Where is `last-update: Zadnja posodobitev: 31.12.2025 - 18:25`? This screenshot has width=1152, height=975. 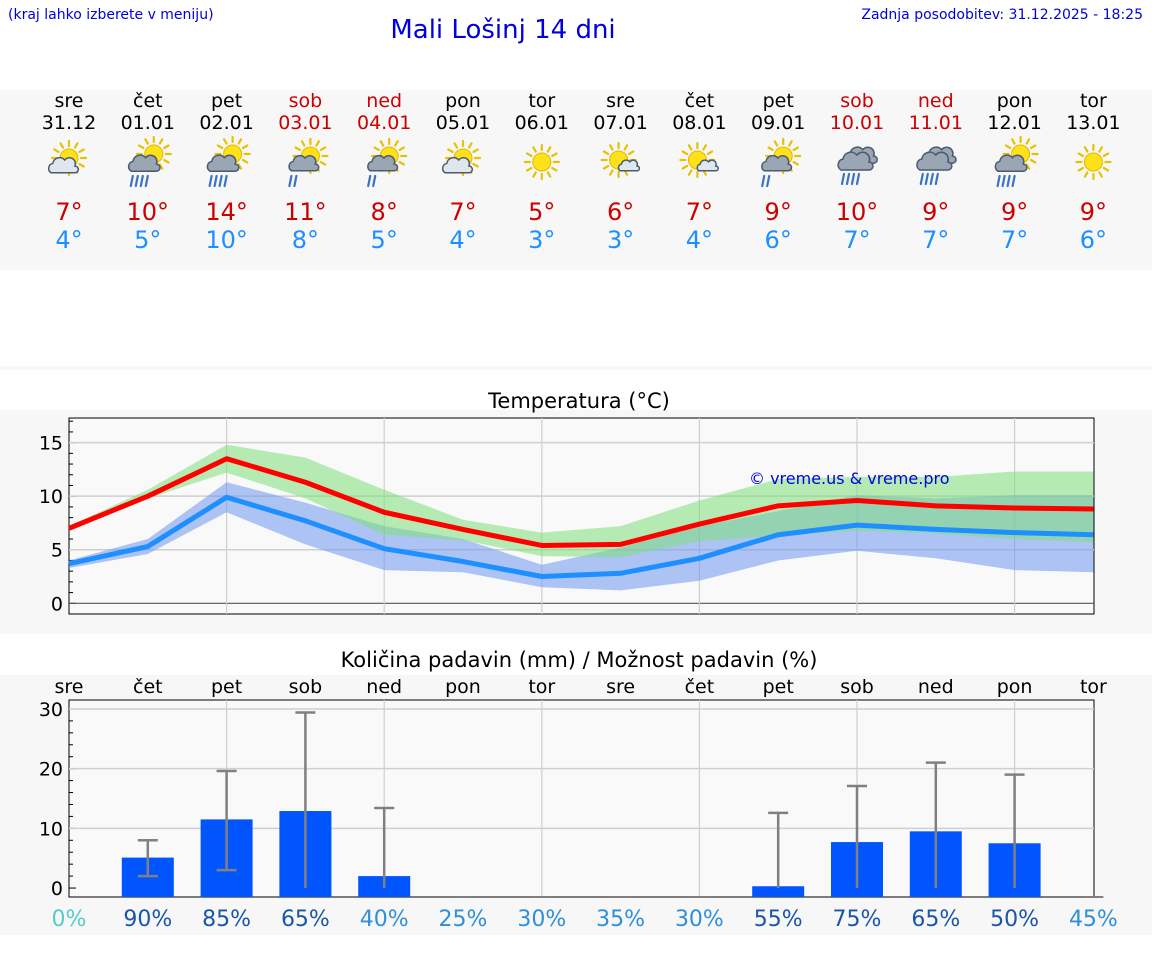 last-update: Zadnja posodobitev: 31.12.2025 - 18:25 is located at coordinates (1002, 15).